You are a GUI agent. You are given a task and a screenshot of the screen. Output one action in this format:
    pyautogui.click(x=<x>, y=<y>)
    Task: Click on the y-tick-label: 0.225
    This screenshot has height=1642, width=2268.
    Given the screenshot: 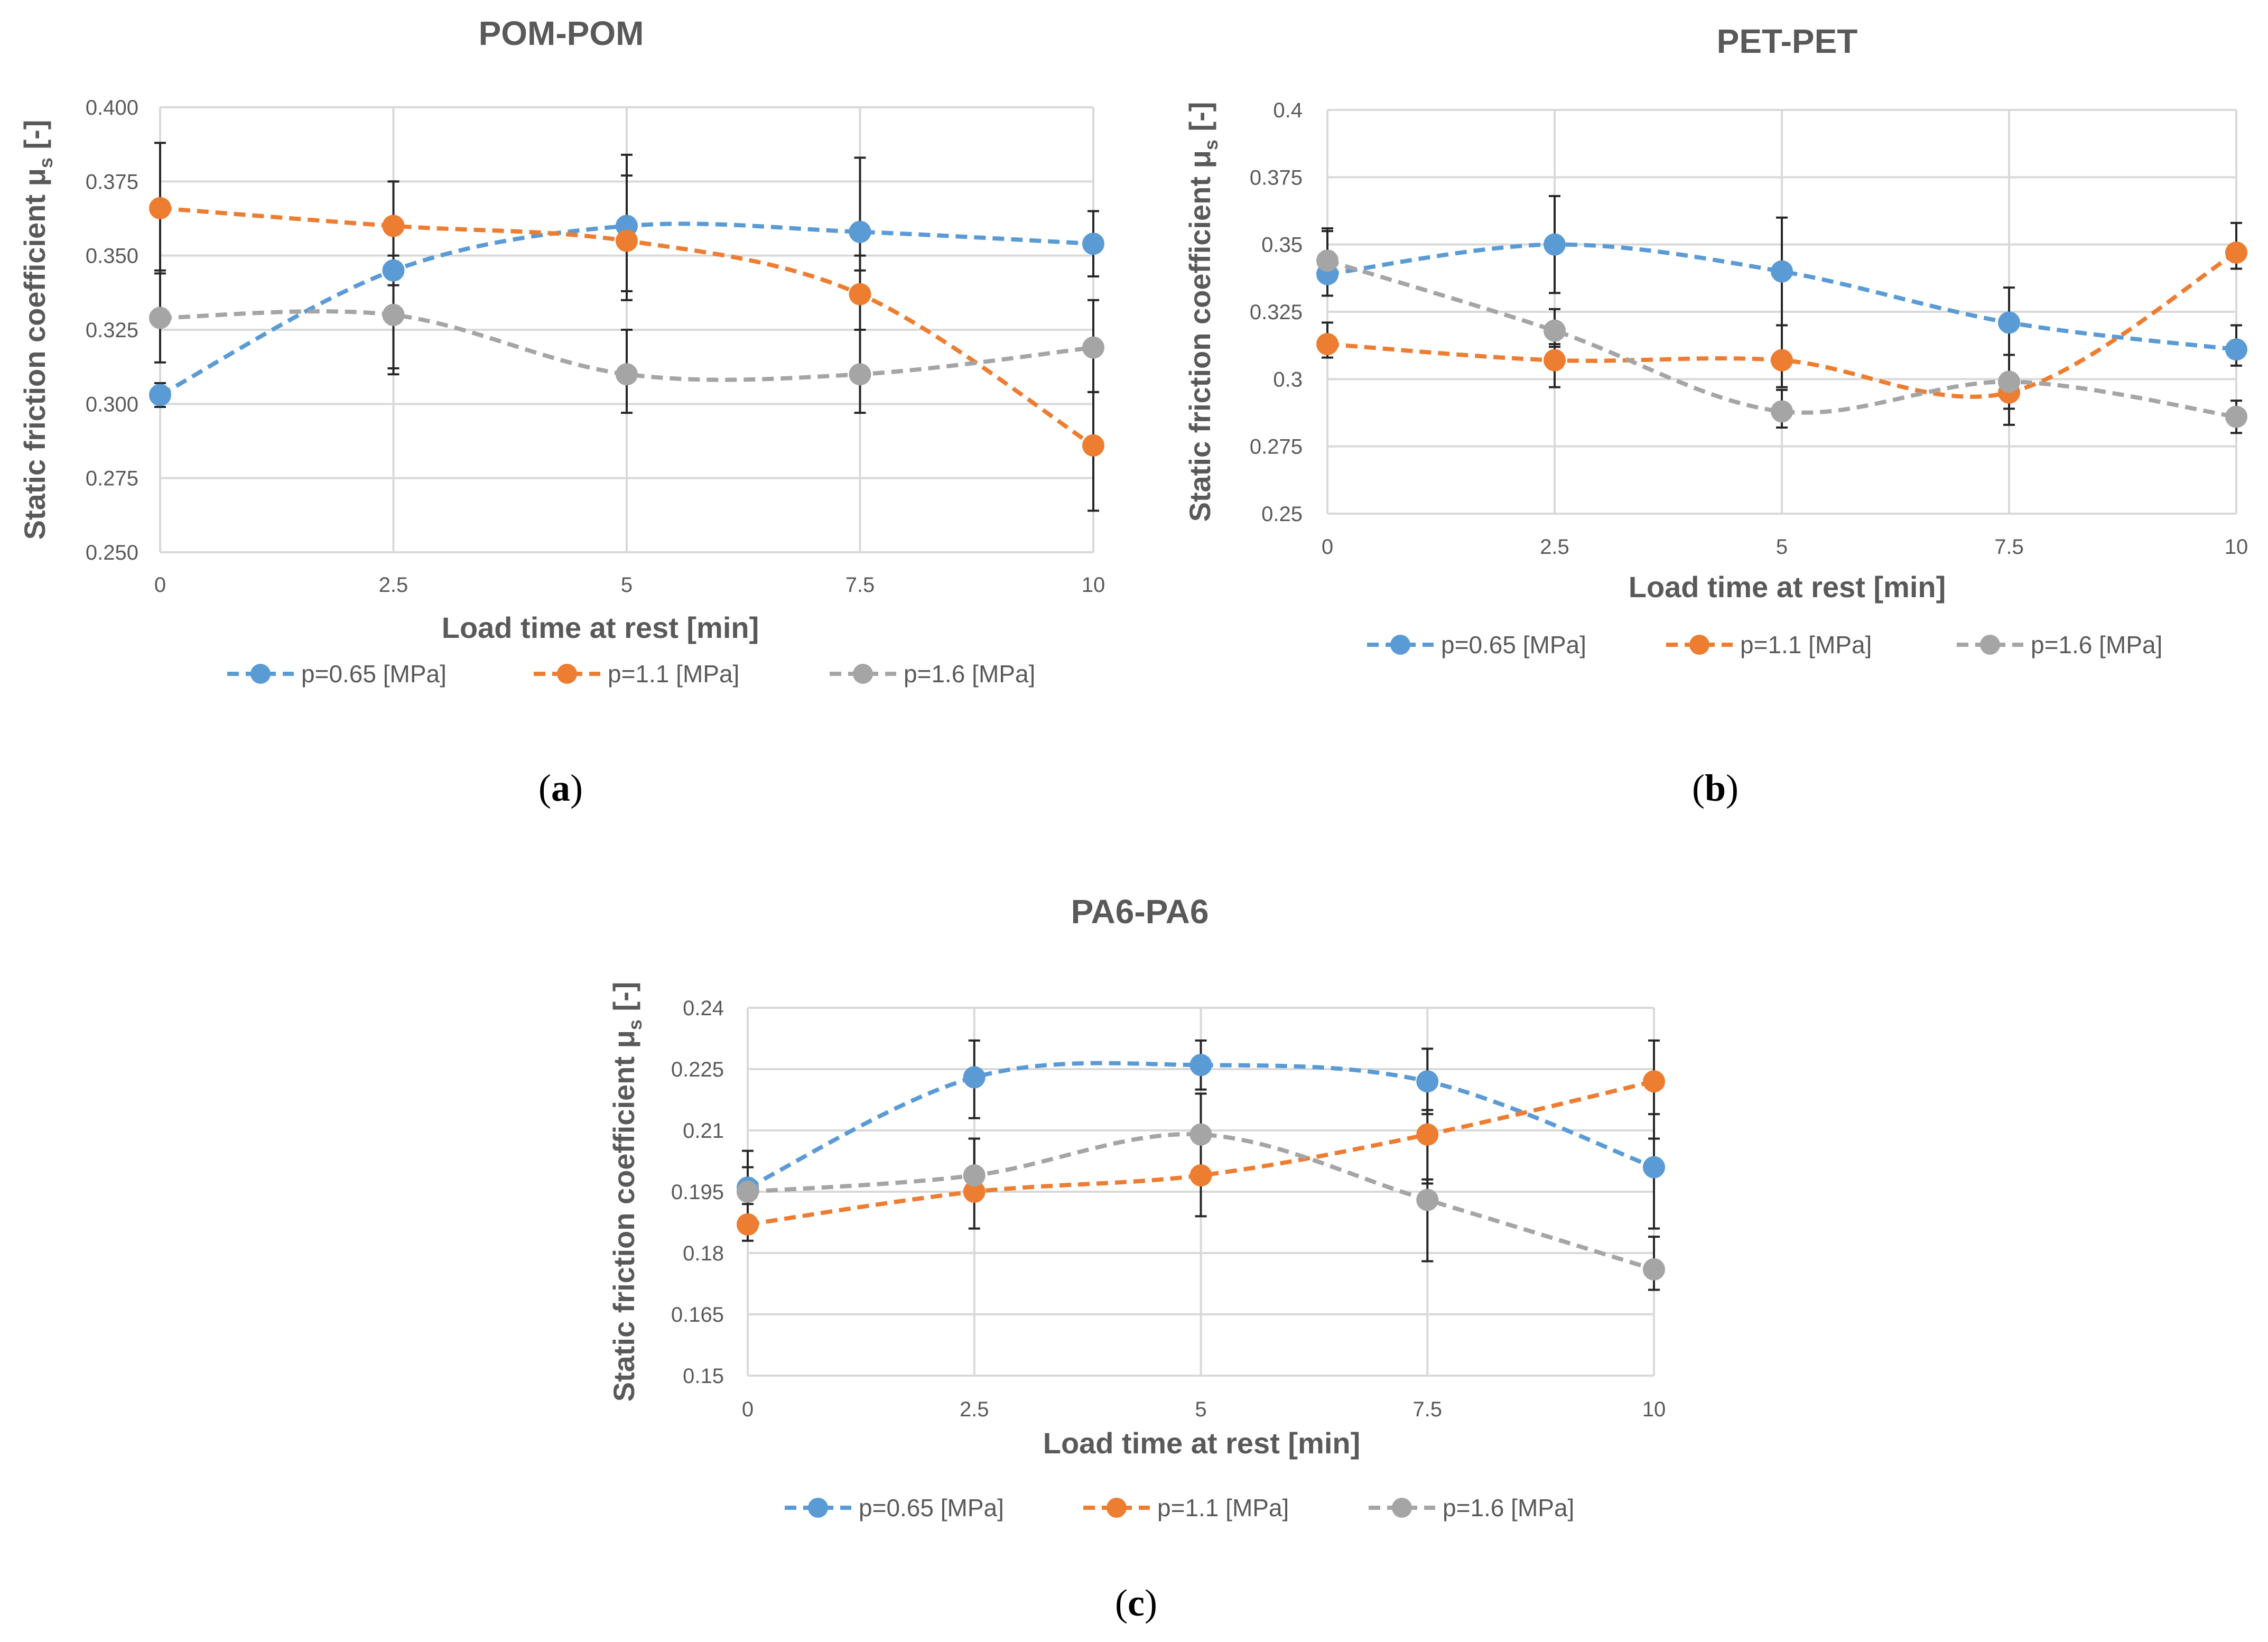 What is the action you would take?
    pyautogui.click(x=698, y=1069)
    